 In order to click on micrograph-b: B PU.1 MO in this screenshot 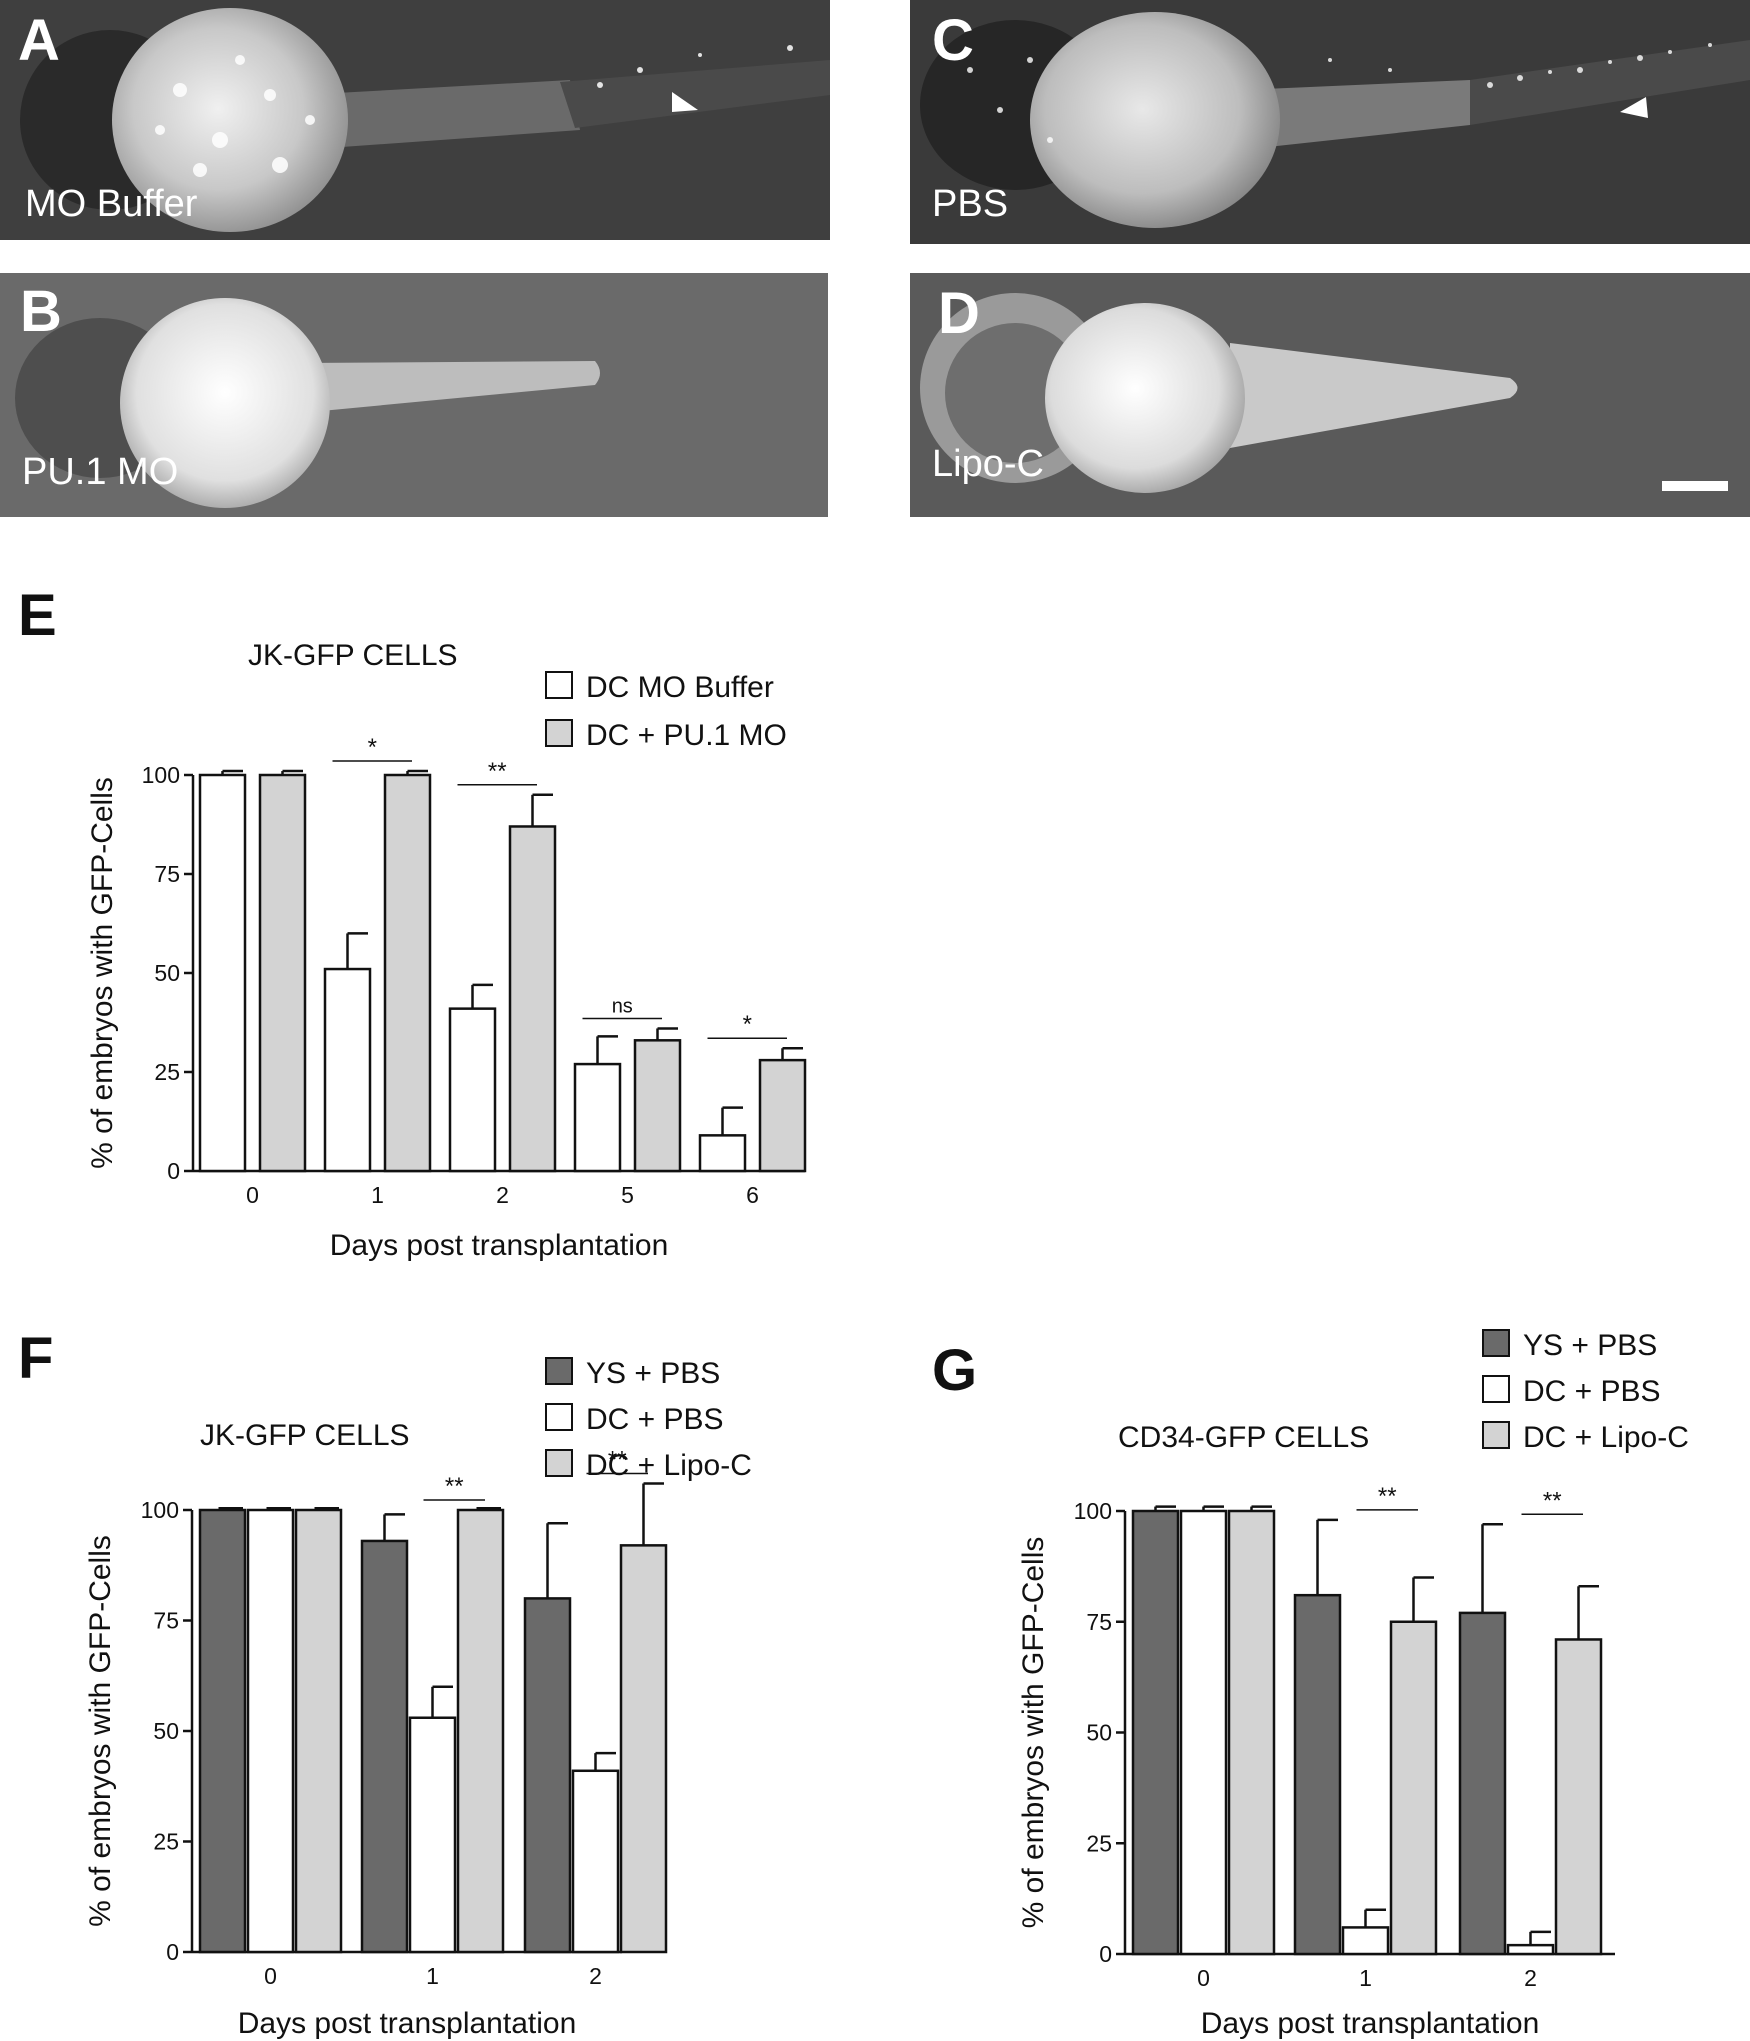, I will do `click(414, 395)`.